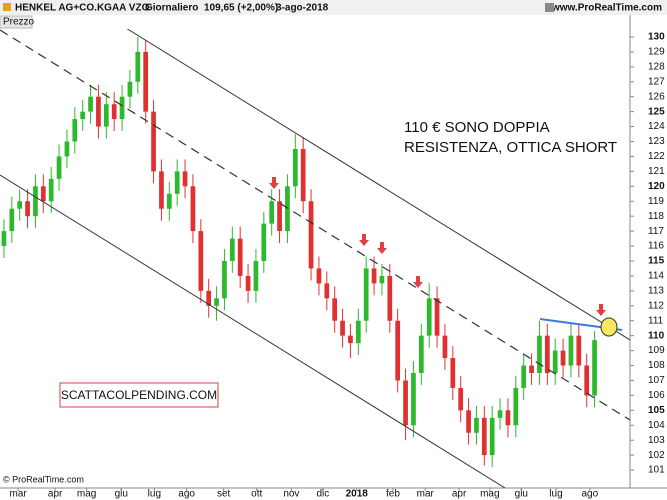 This screenshot has width=667, height=500. What do you see at coordinates (656, 246) in the screenshot?
I see `y-tick-label: 116` at bounding box center [656, 246].